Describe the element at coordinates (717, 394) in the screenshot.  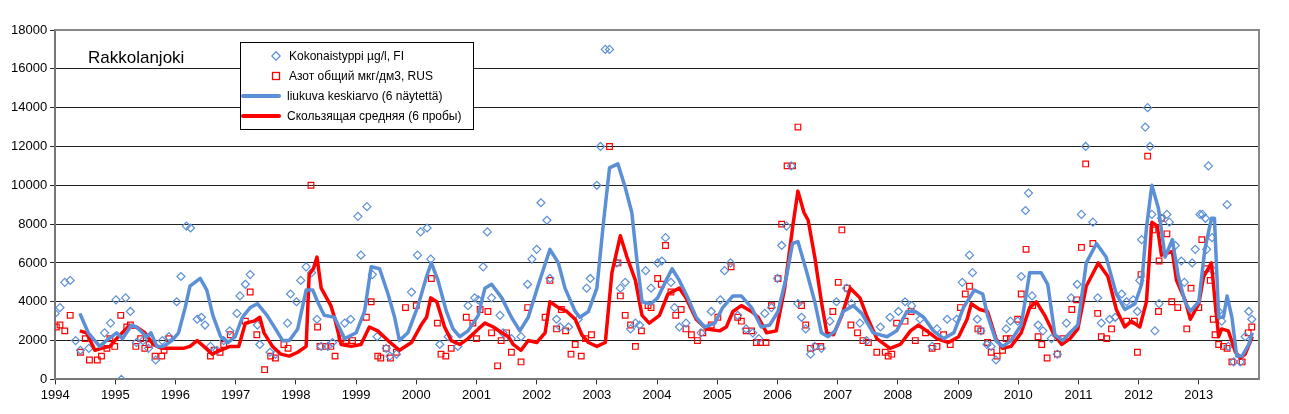
I see `x-tick-label: 2005` at that location.